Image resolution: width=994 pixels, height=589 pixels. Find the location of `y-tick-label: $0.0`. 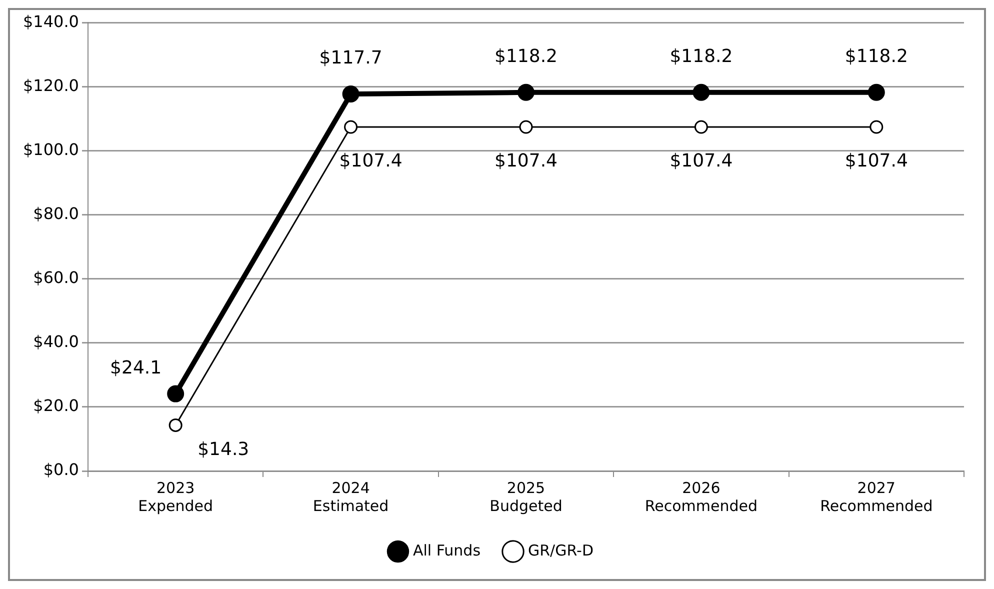

y-tick-label: $0.0 is located at coordinates (61, 470).